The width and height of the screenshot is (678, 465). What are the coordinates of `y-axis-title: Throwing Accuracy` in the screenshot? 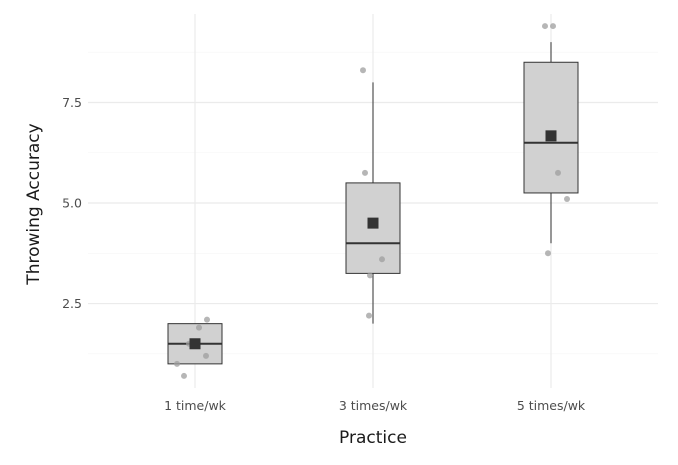 It's located at (34, 204).